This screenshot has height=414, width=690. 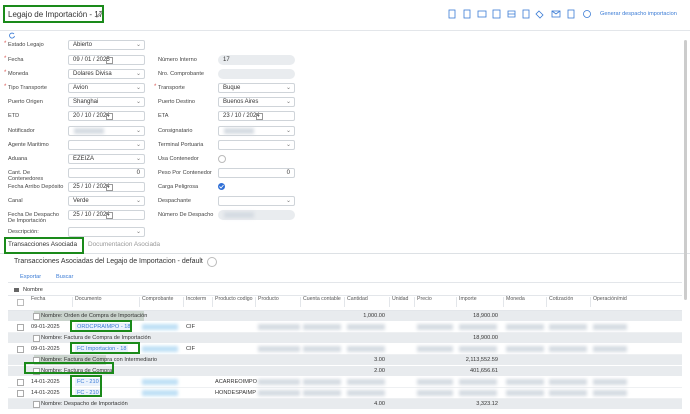 I want to click on document-link: FC Importacion - 18, so click(x=102, y=349).